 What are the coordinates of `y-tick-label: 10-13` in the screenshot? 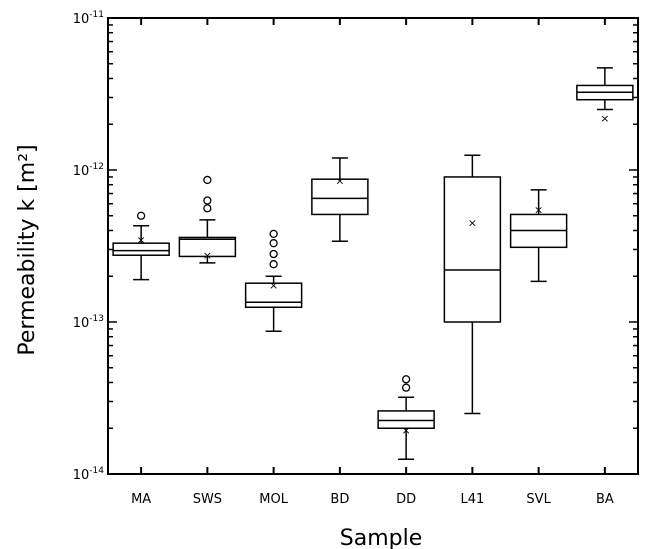 It's located at (88, 322).